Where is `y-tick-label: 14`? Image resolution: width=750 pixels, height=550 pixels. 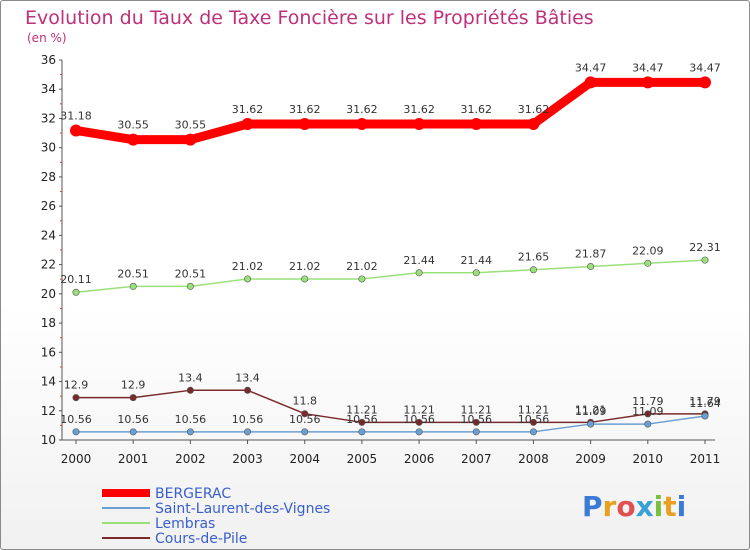
y-tick-label: 14 is located at coordinates (48, 382).